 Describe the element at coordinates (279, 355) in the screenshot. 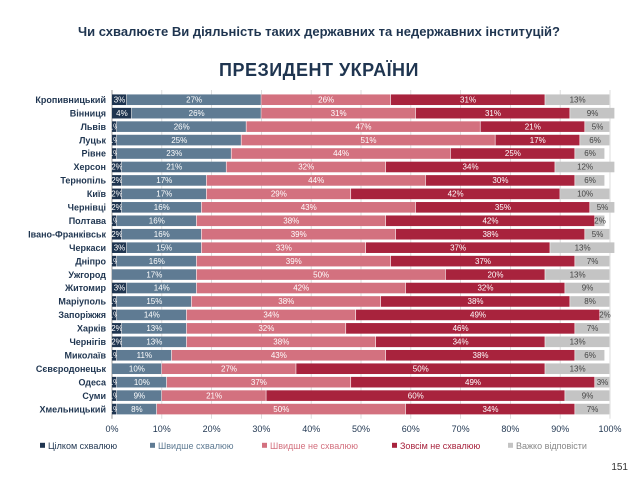

I see `data-label: 43%` at that location.